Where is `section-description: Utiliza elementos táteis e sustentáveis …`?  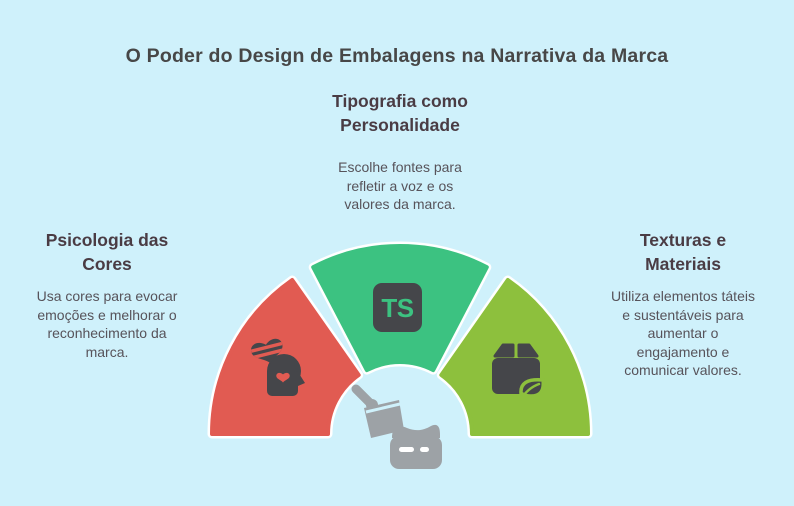 section-description: Utiliza elementos táteis e sustentáveis … is located at coordinates (683, 333).